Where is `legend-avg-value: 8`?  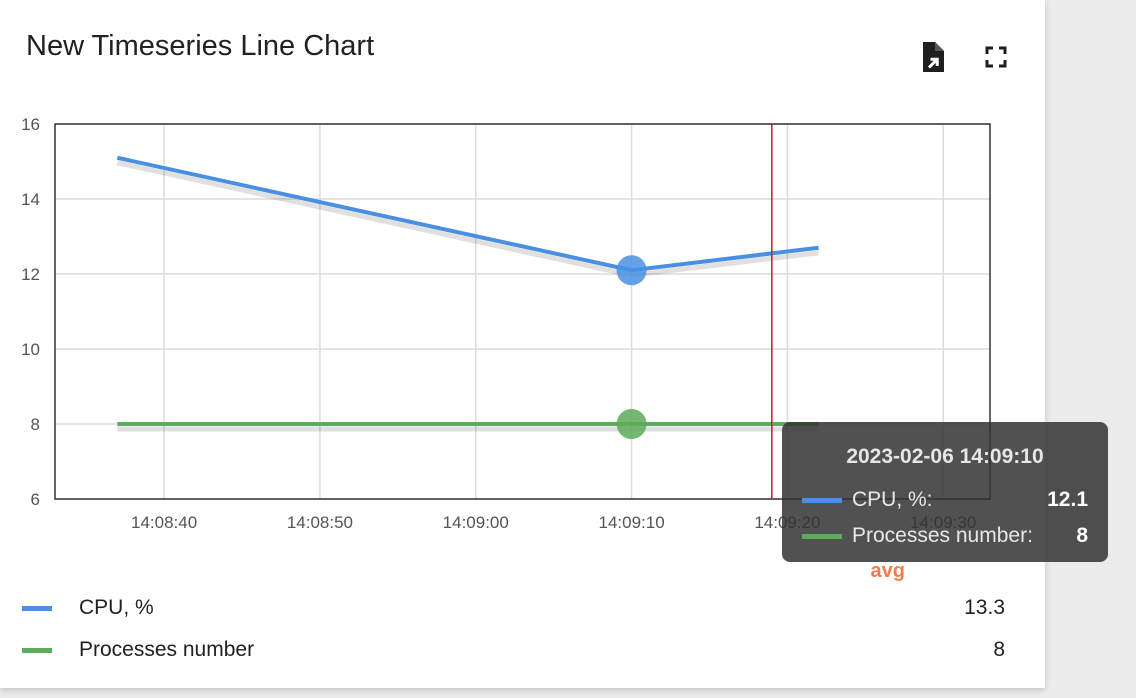
legend-avg-value: 8 is located at coordinates (999, 649).